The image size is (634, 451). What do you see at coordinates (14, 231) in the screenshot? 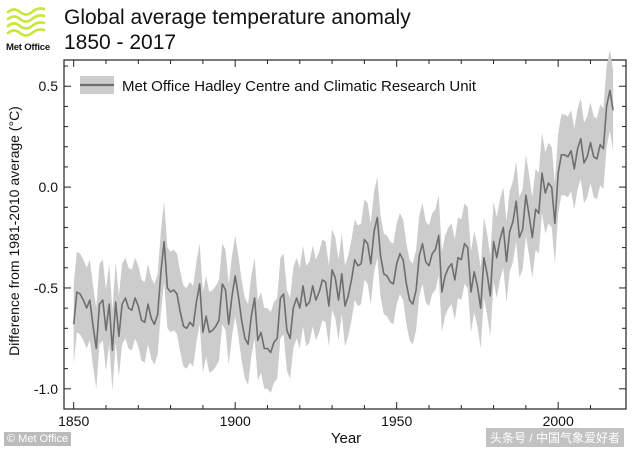
I see `y-axis-label: Difference from 1981-2010 average (°C)` at bounding box center [14, 231].